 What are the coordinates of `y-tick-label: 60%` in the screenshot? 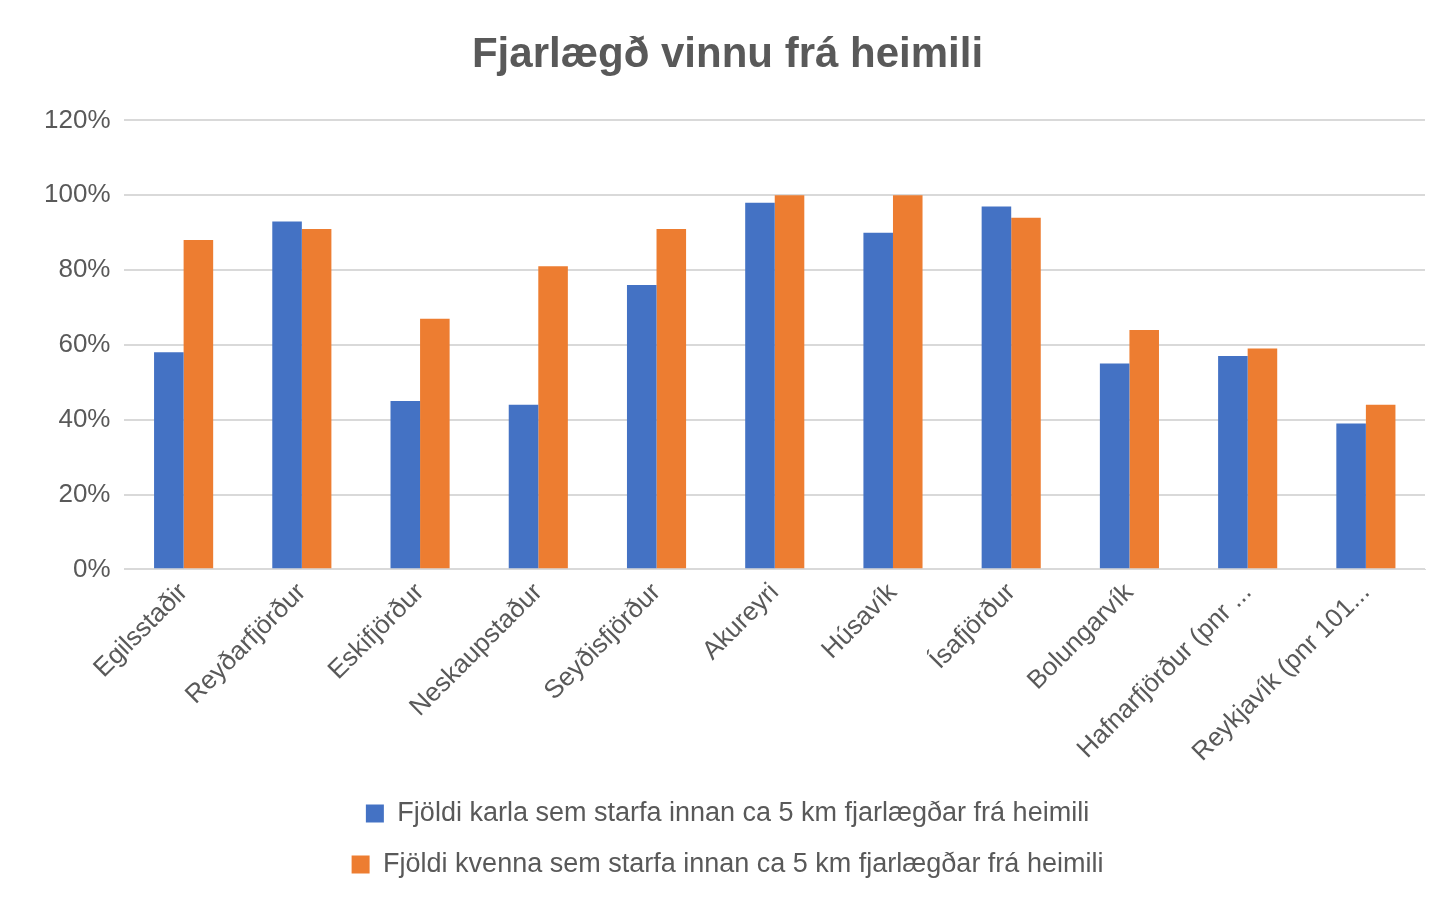 It's located at (84, 343).